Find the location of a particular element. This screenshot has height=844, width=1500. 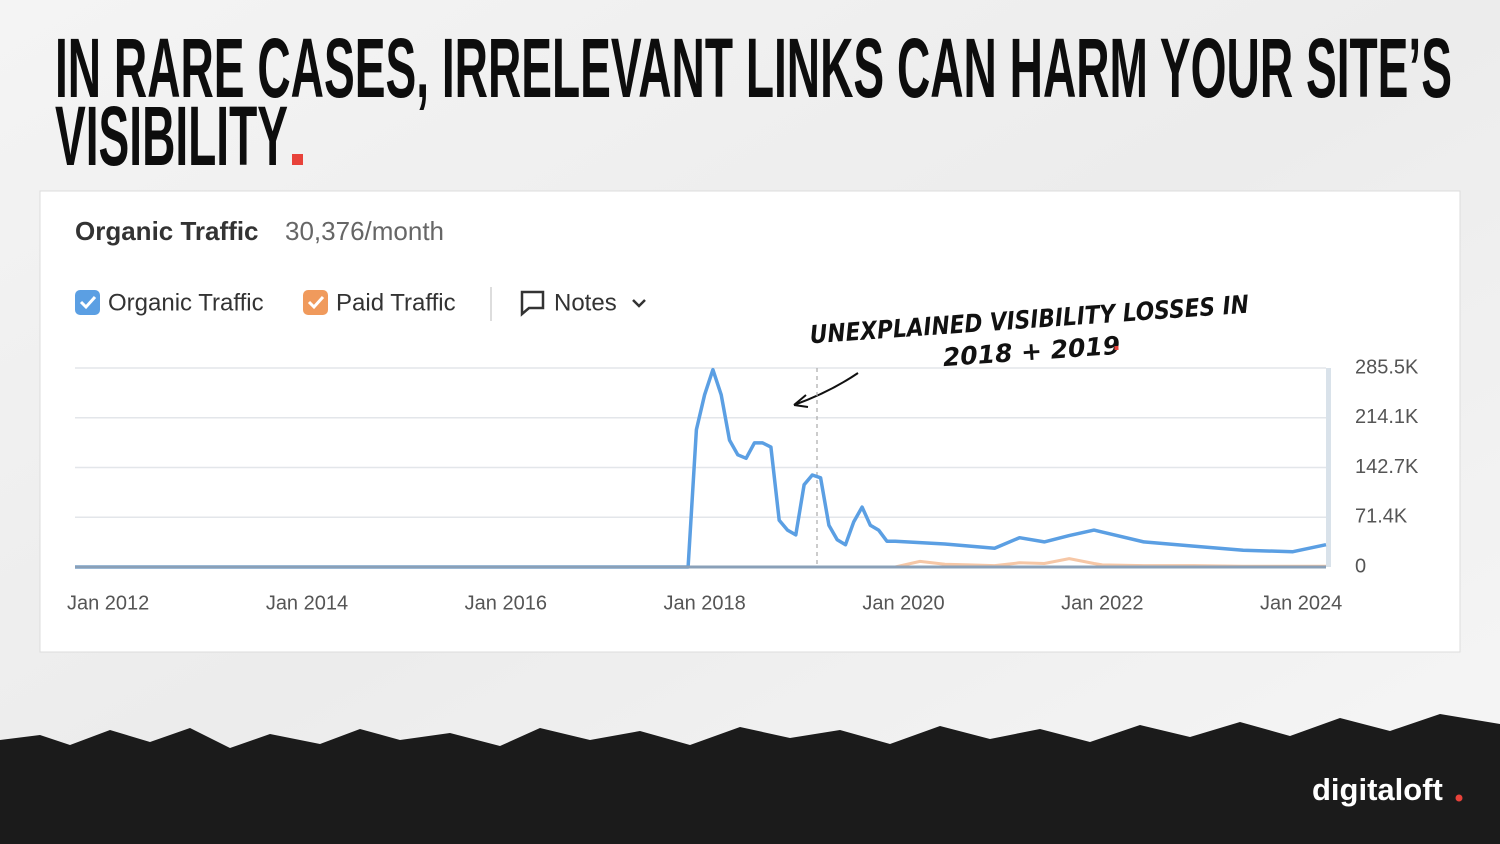

x-tick-label: Jan 2018 is located at coordinates (704, 603).